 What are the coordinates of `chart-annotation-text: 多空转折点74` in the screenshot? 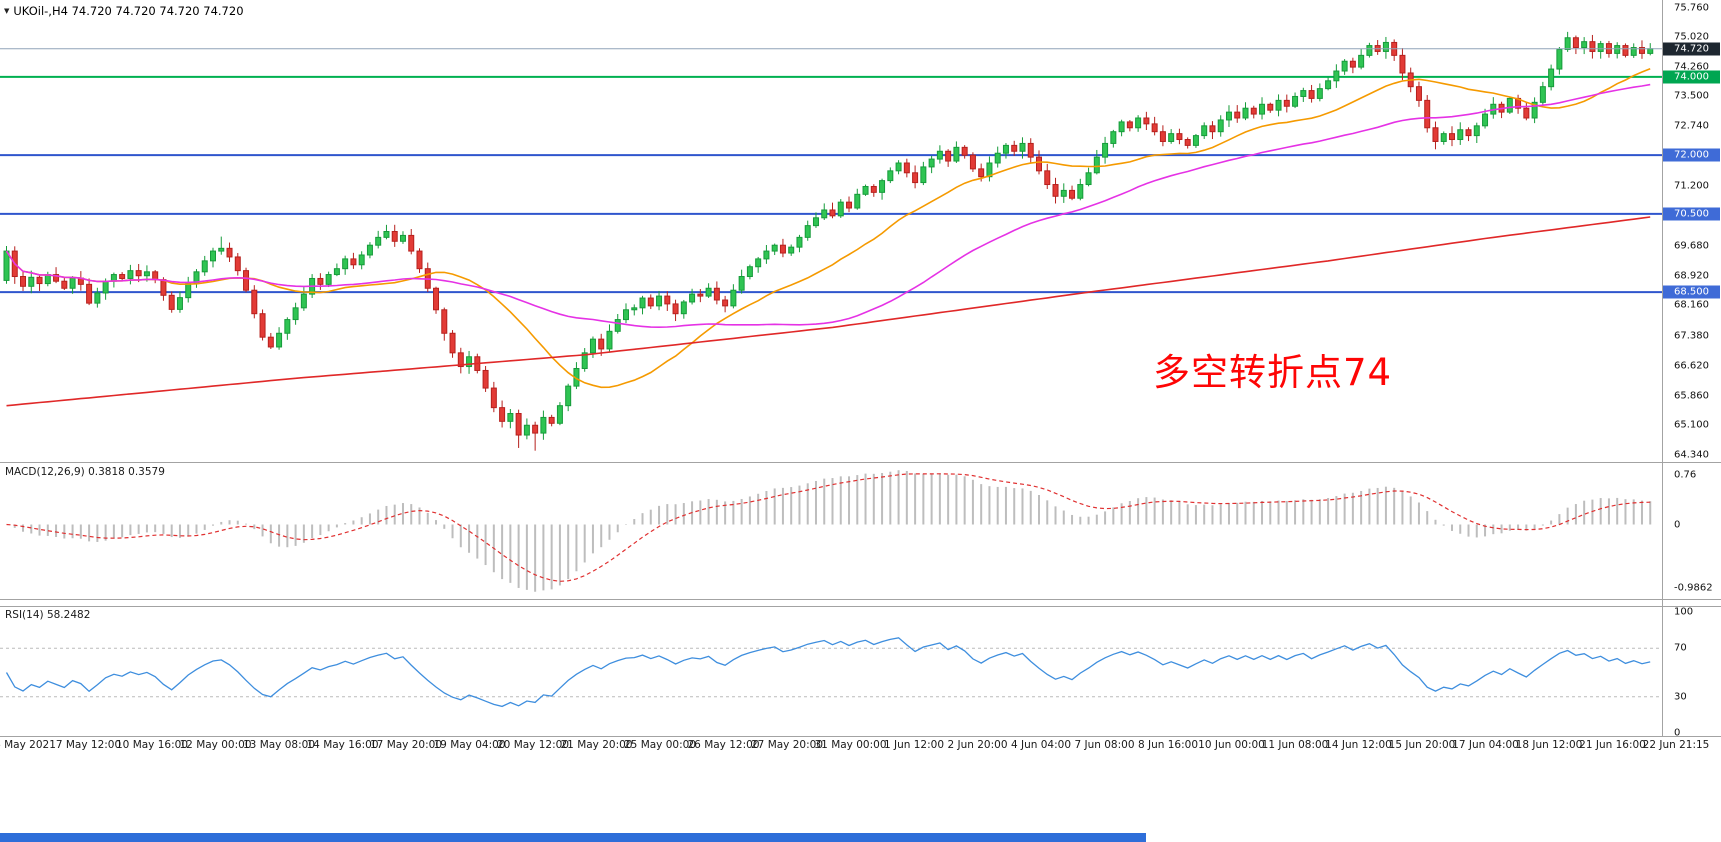 It's located at (1273, 372).